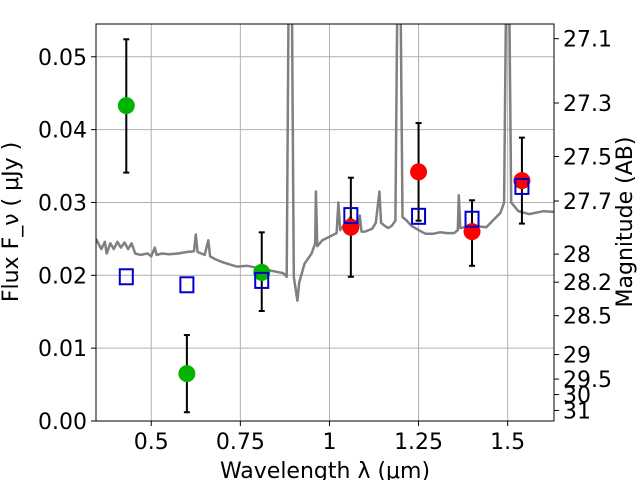  I want to click on y2-tick-label: 28.2, so click(587, 283).